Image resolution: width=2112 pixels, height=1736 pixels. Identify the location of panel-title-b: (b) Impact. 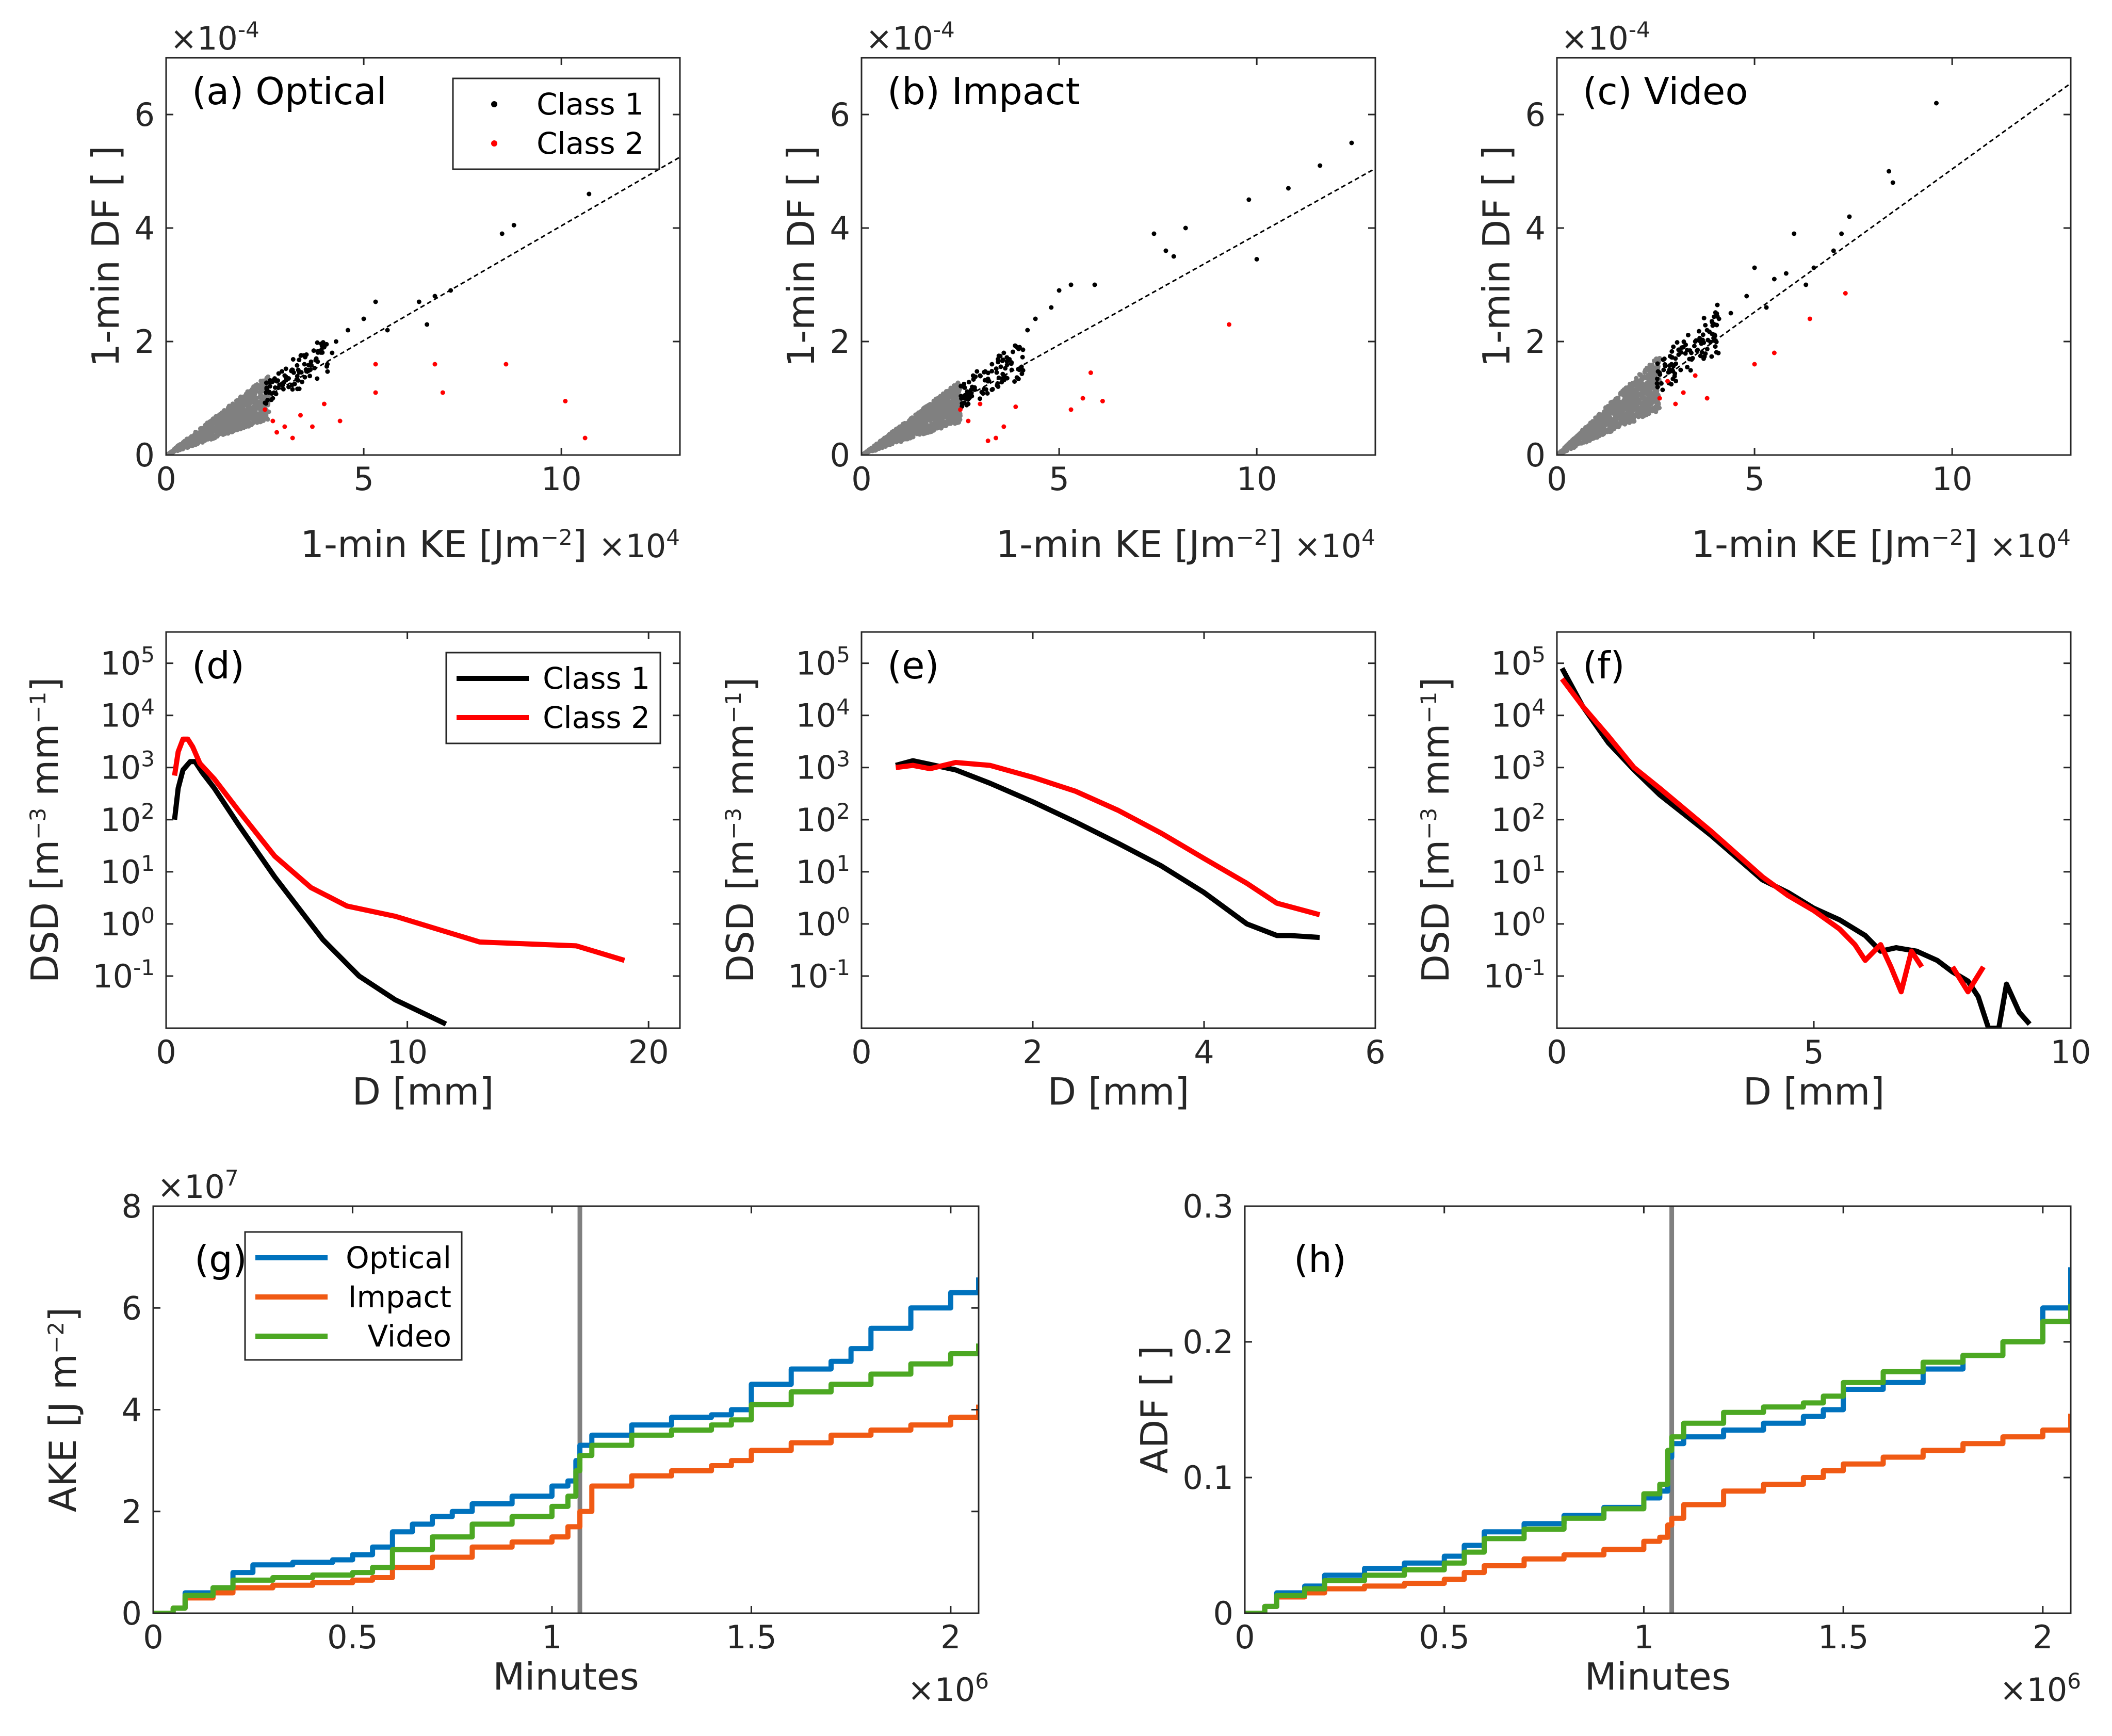
(983, 92).